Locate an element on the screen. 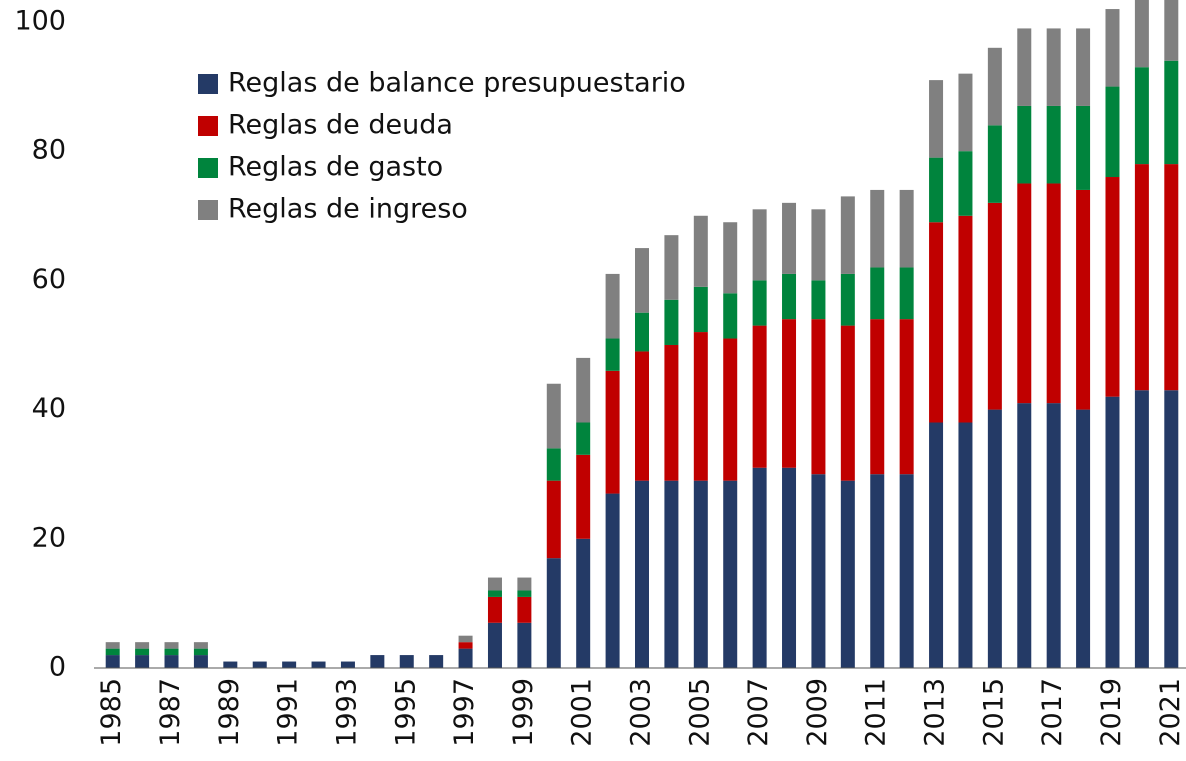 The image size is (1186, 761). x-tick-label: 2003 is located at coordinates (641, 712).